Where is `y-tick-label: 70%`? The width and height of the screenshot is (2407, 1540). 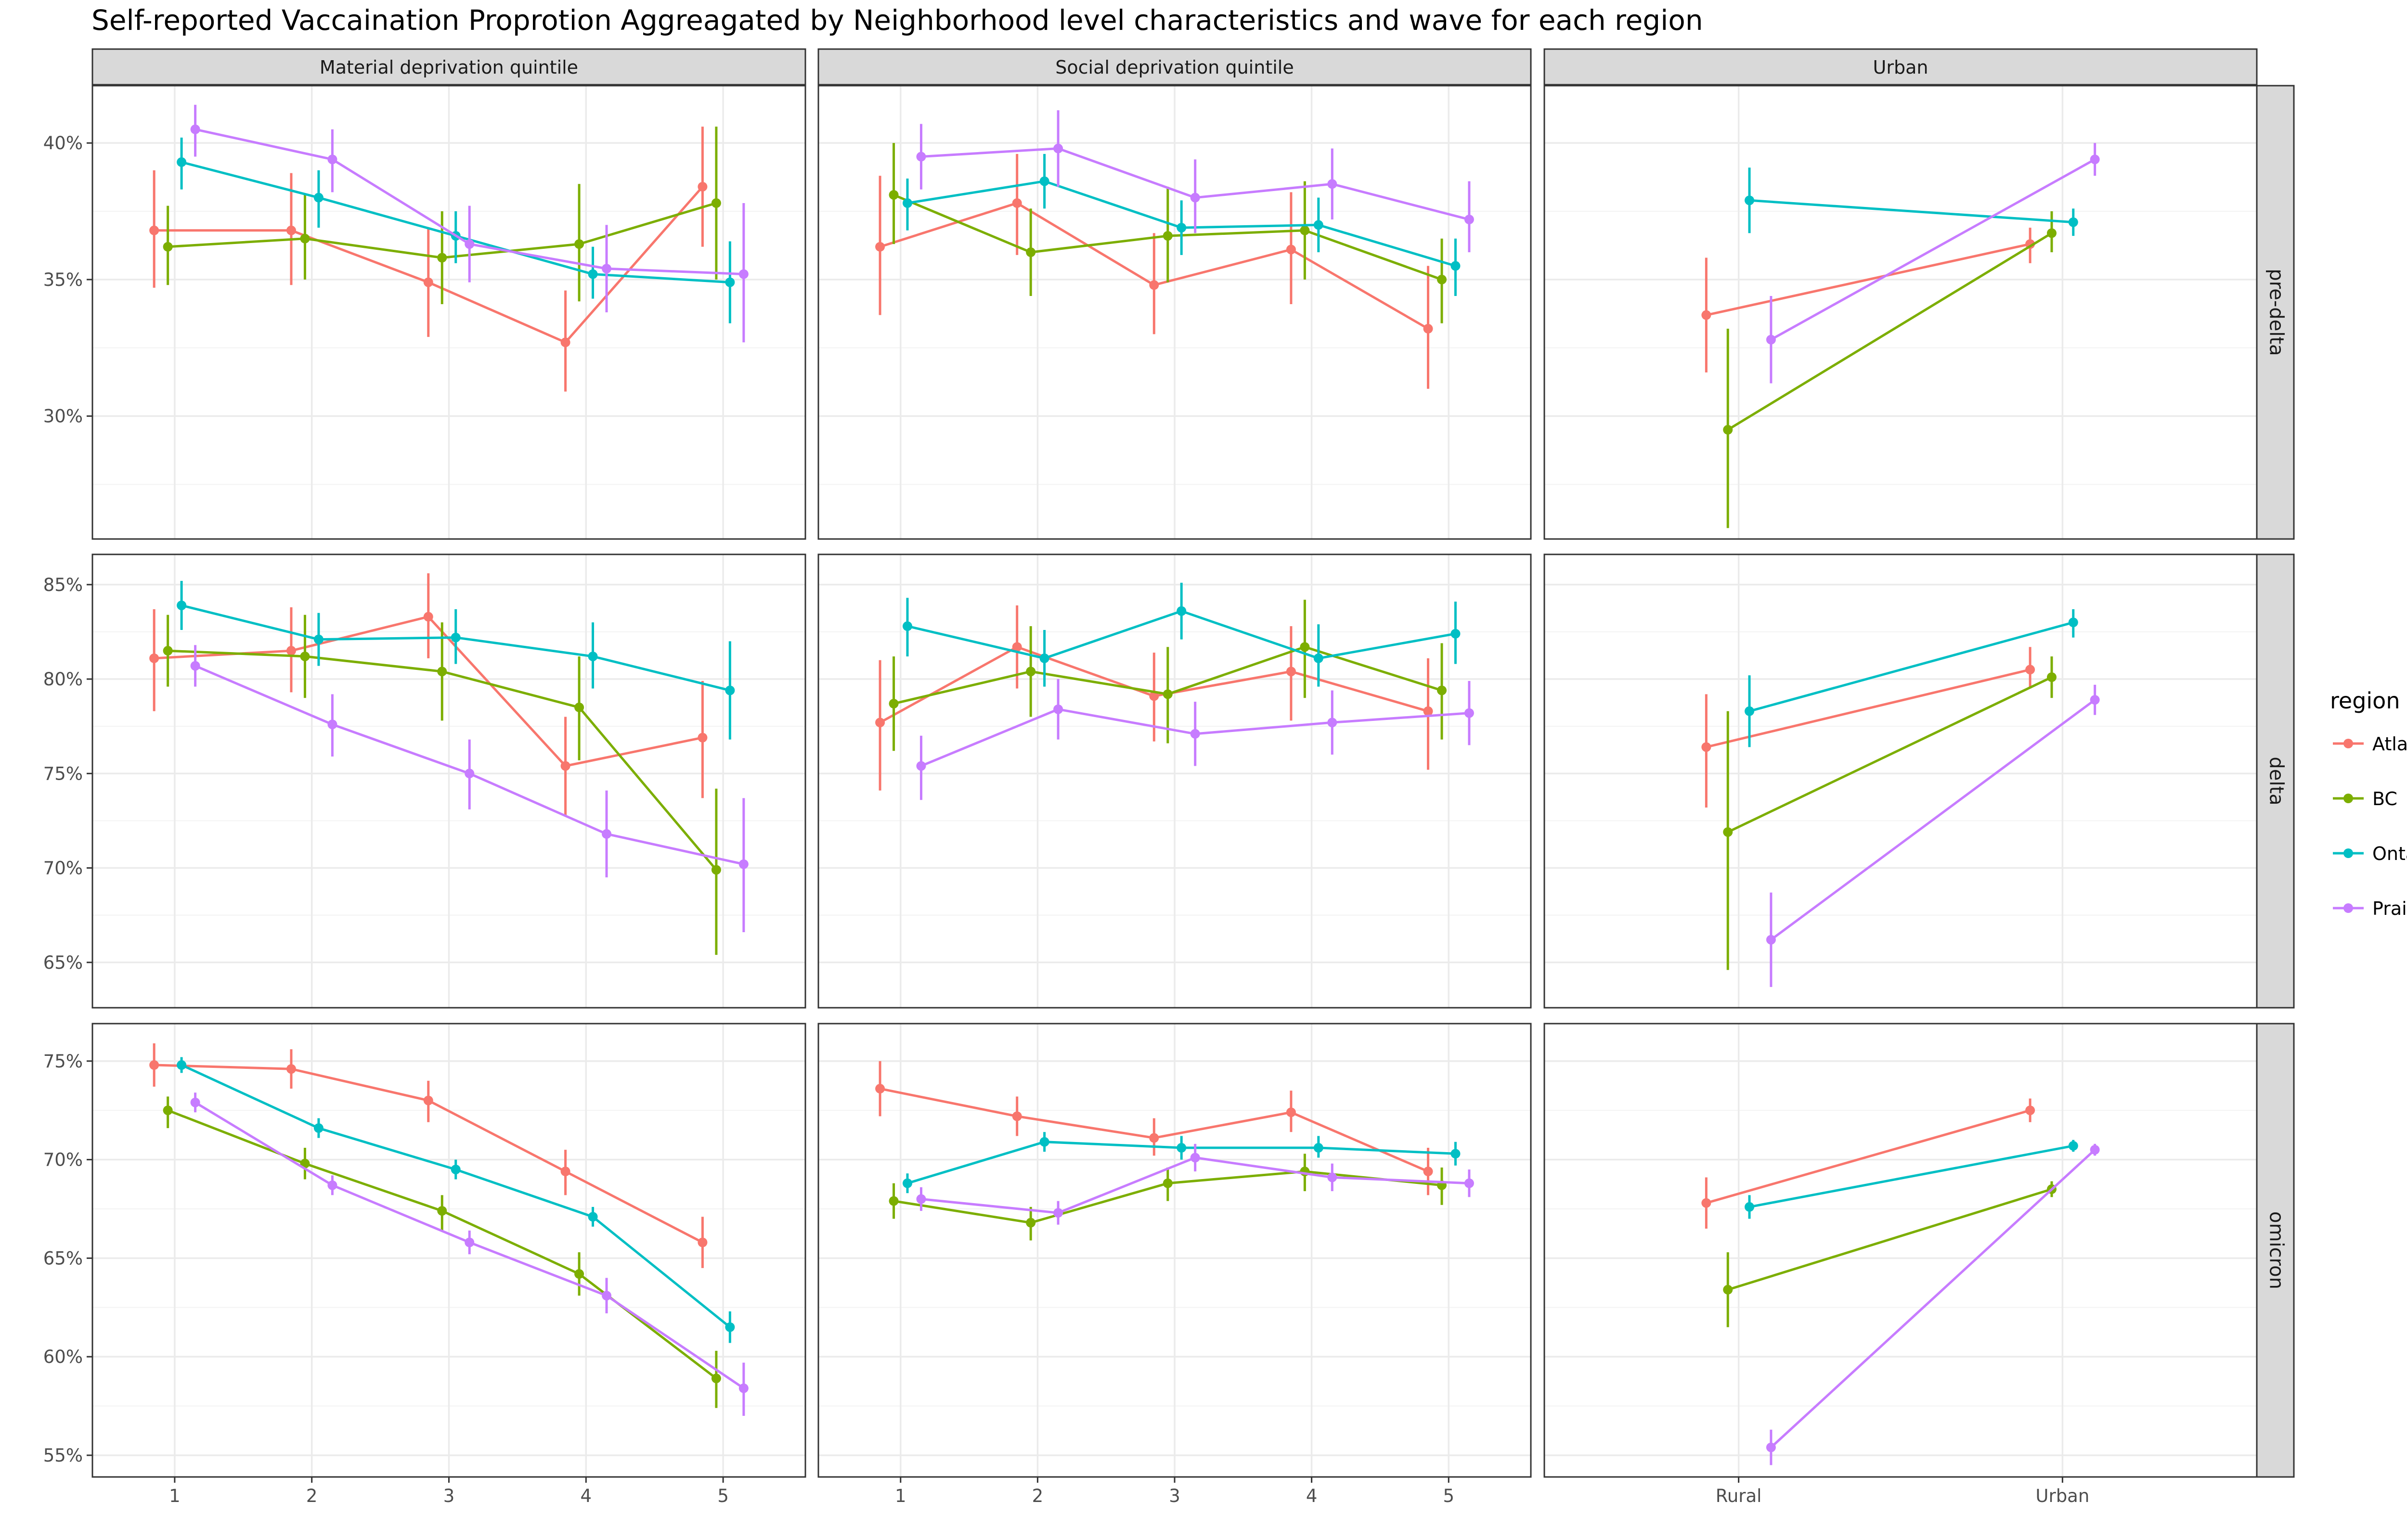 y-tick-label: 70% is located at coordinates (63, 1160).